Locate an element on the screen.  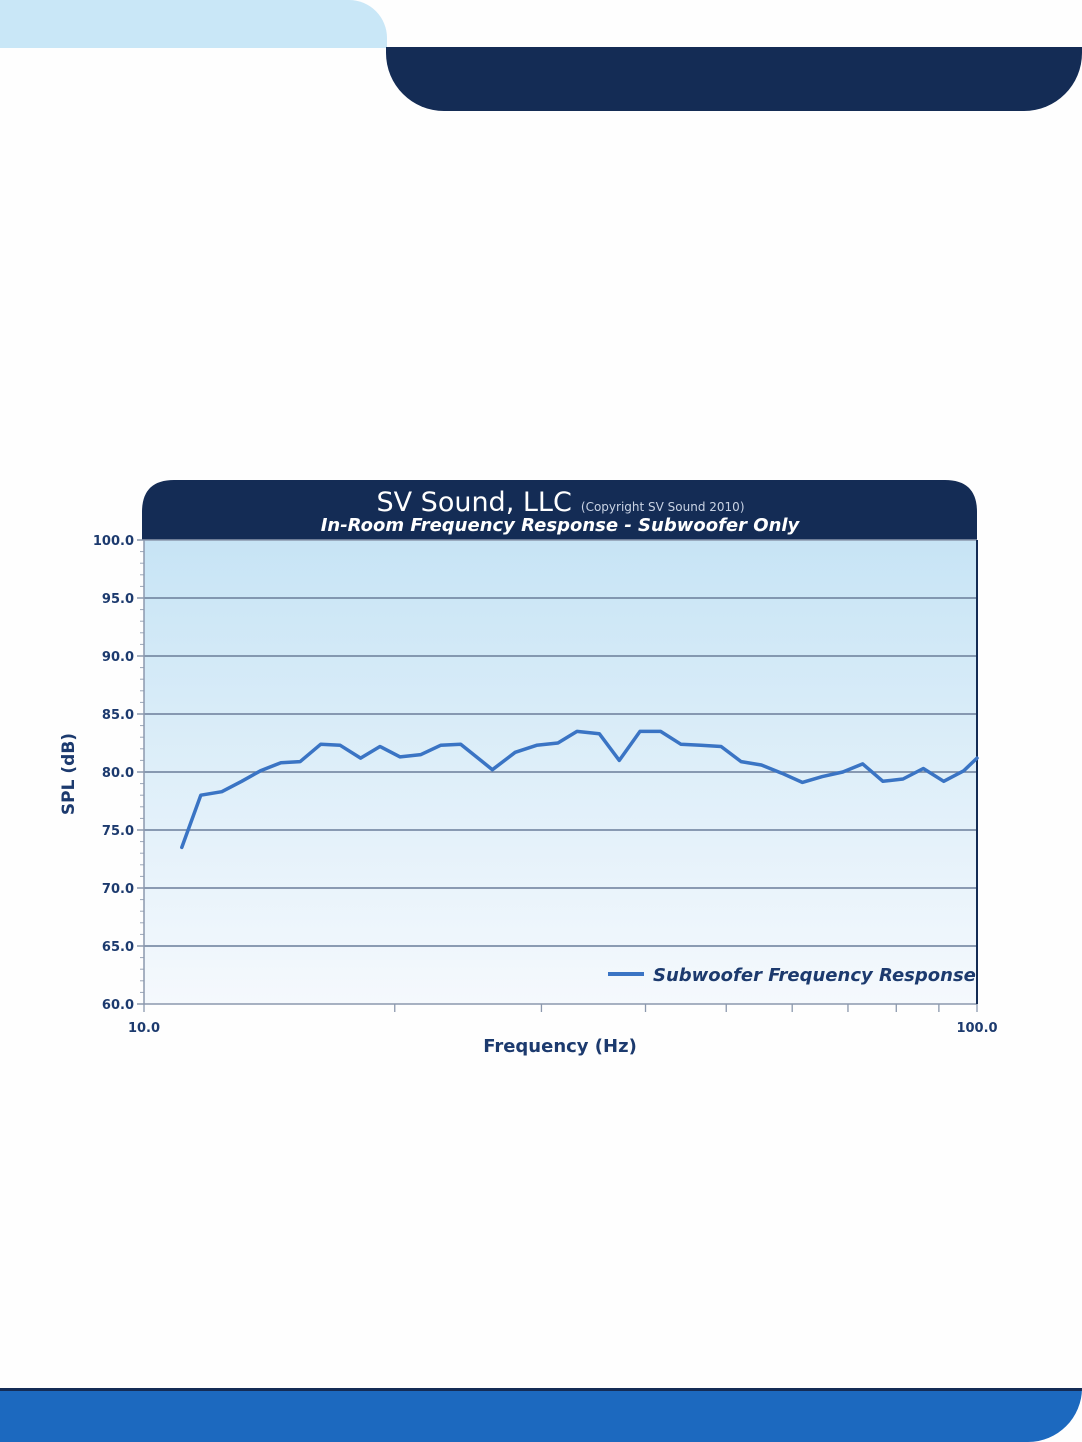
x-tick-label: 100.0 is located at coordinates (976, 1028).